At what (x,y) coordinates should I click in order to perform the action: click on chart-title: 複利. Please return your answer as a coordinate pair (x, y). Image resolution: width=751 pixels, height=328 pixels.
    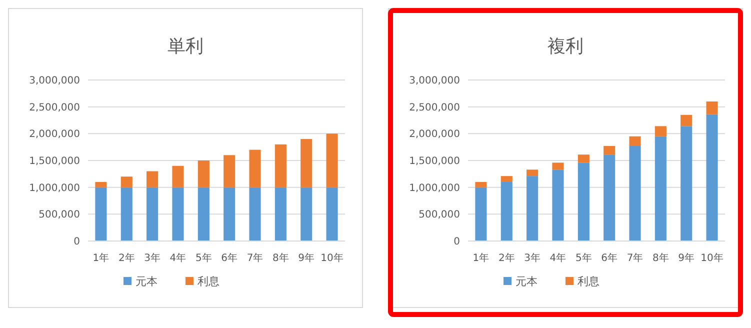
    Looking at the image, I should click on (566, 46).